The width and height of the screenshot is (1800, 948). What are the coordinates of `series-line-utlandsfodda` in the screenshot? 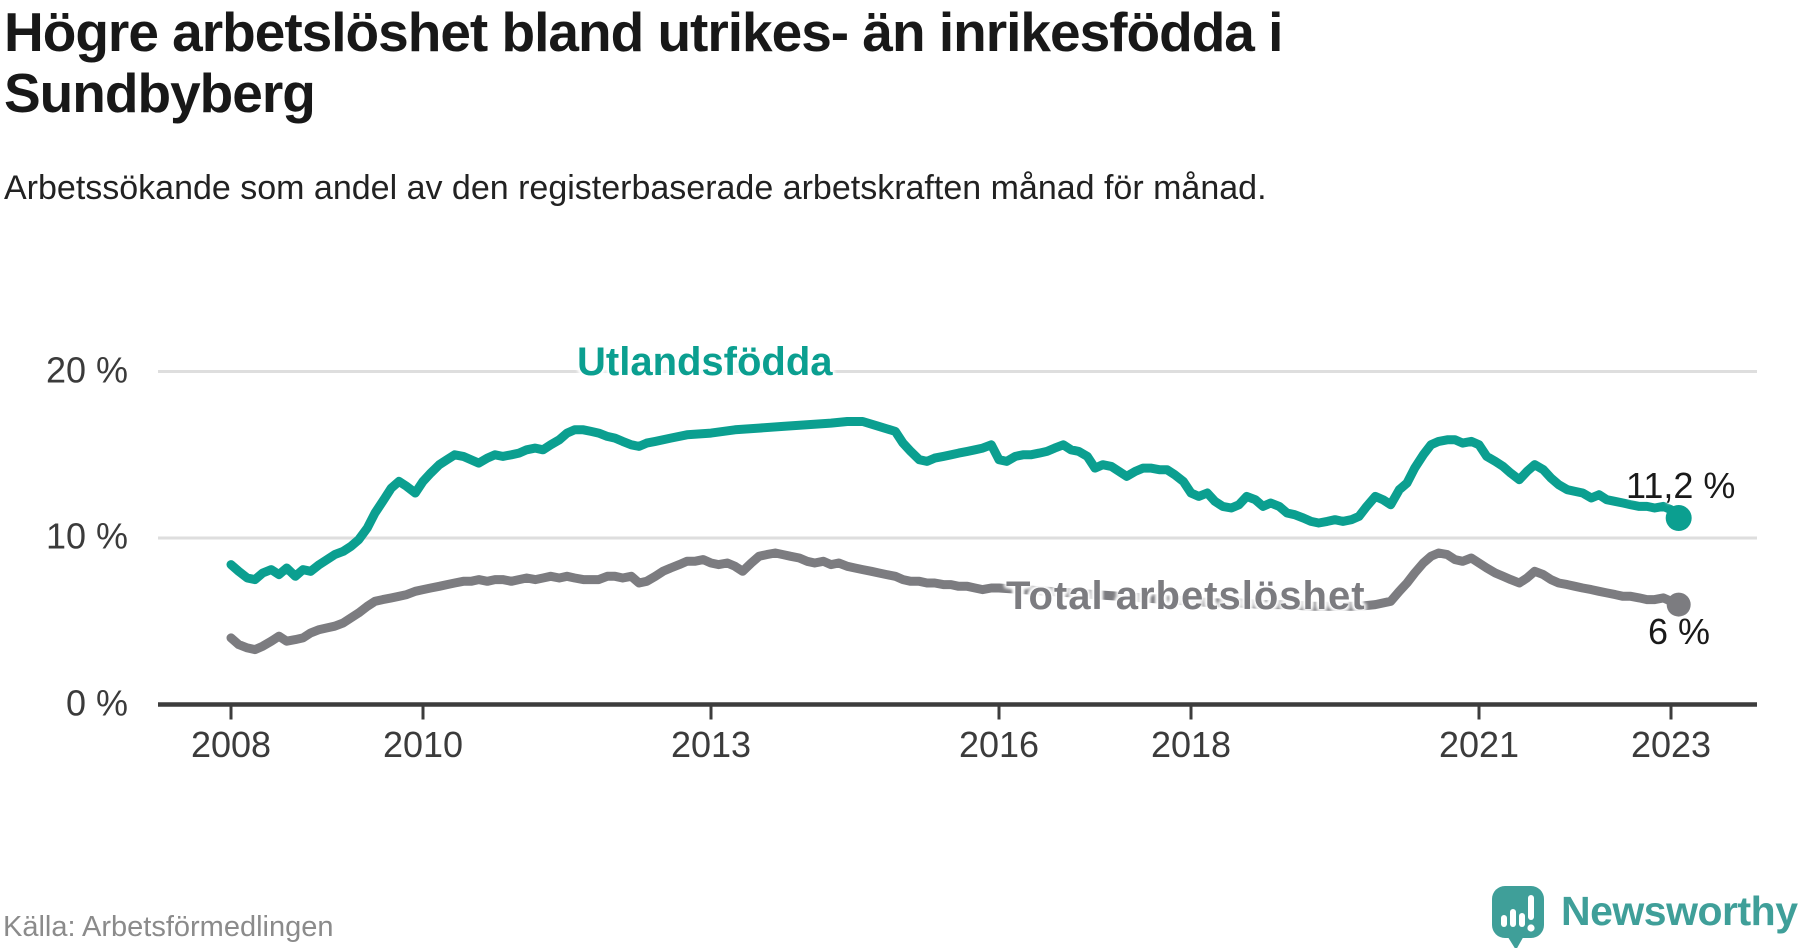 It's located at (955, 501).